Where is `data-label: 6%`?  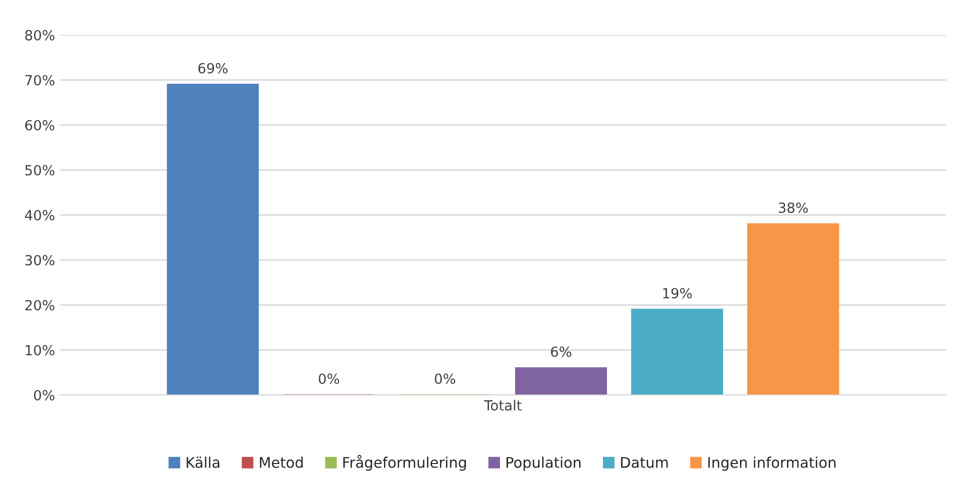 data-label: 6% is located at coordinates (561, 351).